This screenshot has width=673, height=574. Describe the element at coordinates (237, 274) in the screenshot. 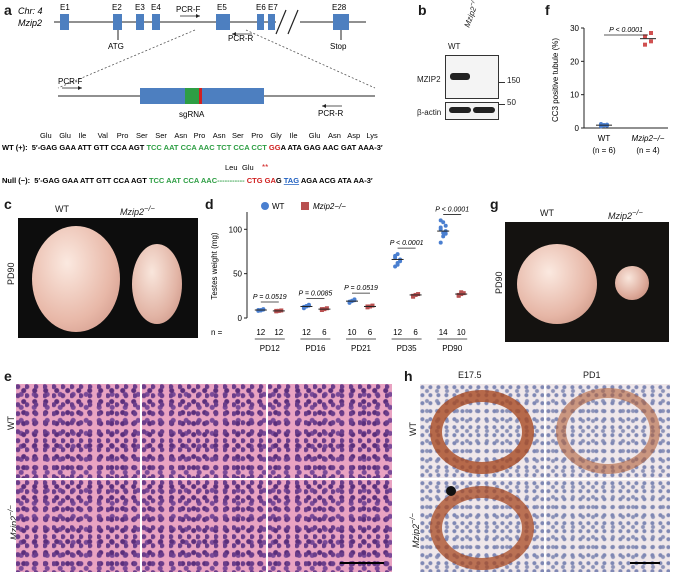

I see `d-ytick-label-1: 50` at that location.